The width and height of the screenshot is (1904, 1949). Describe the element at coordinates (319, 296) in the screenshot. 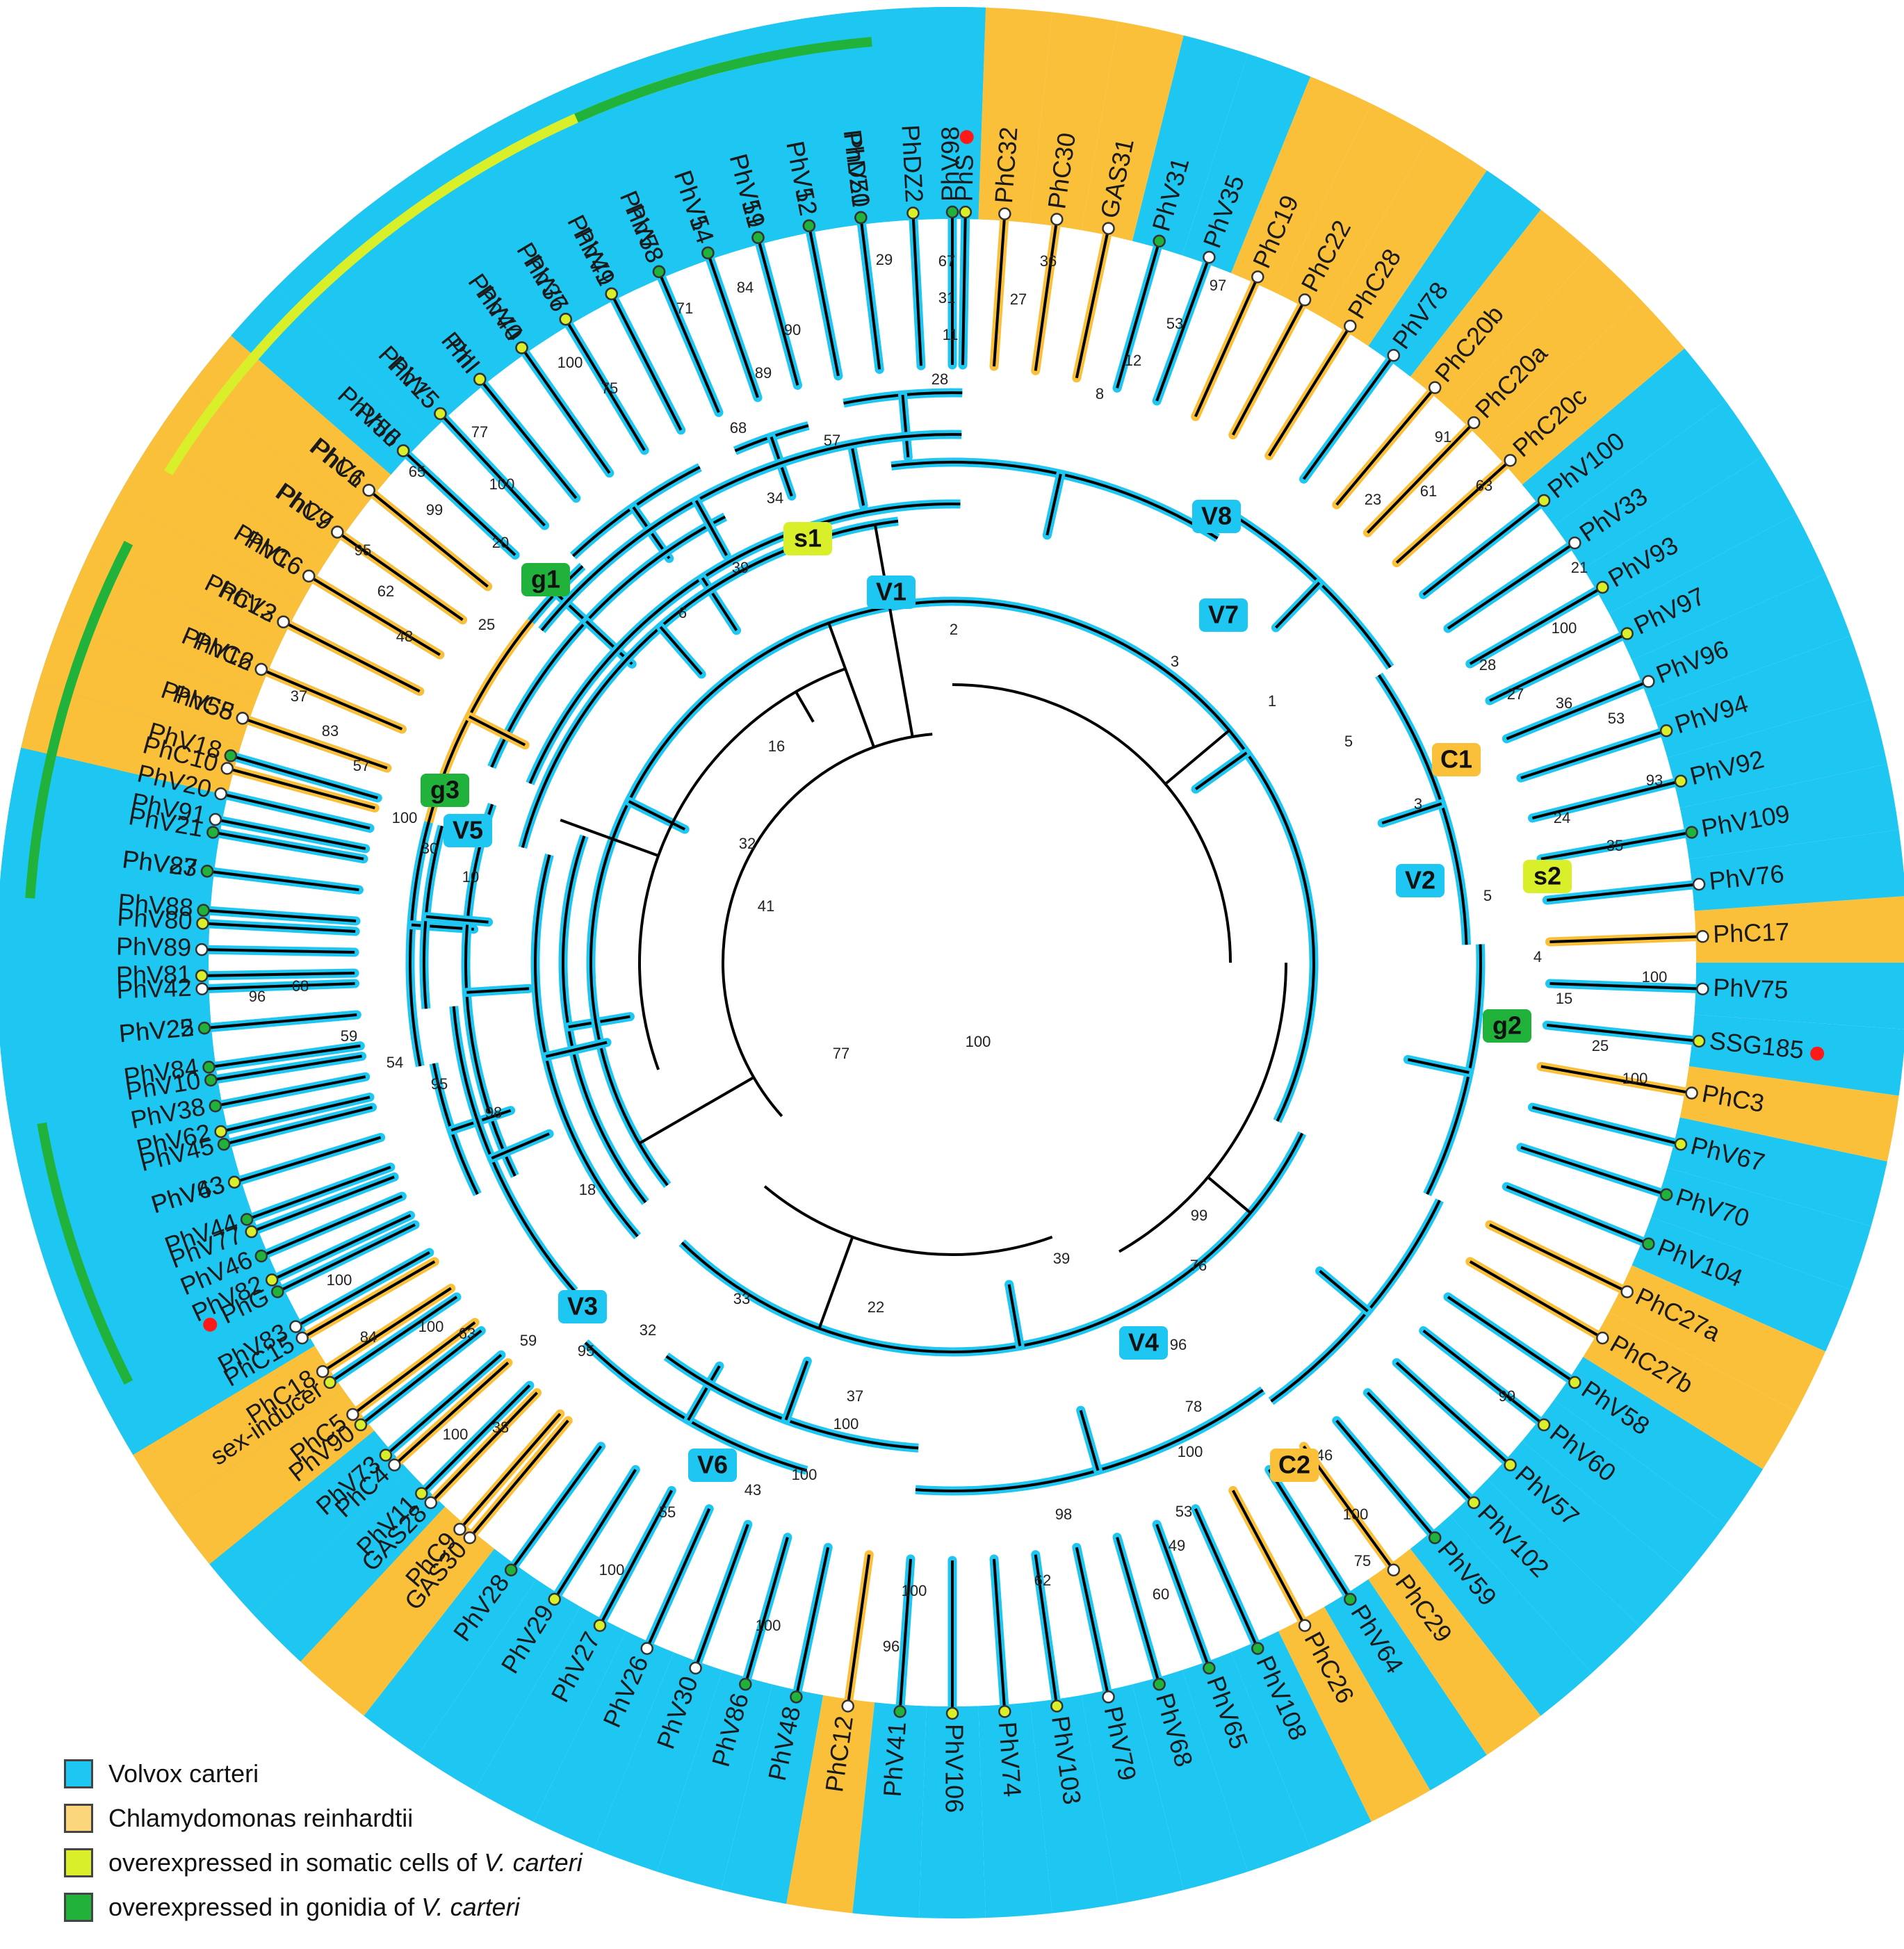

I see `somatic-bar` at that location.